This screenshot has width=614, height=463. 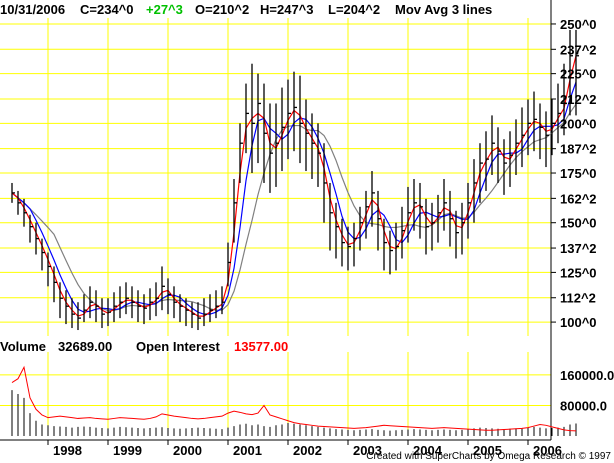 I want to click on year-tick-label: 1999, so click(x=127, y=450).